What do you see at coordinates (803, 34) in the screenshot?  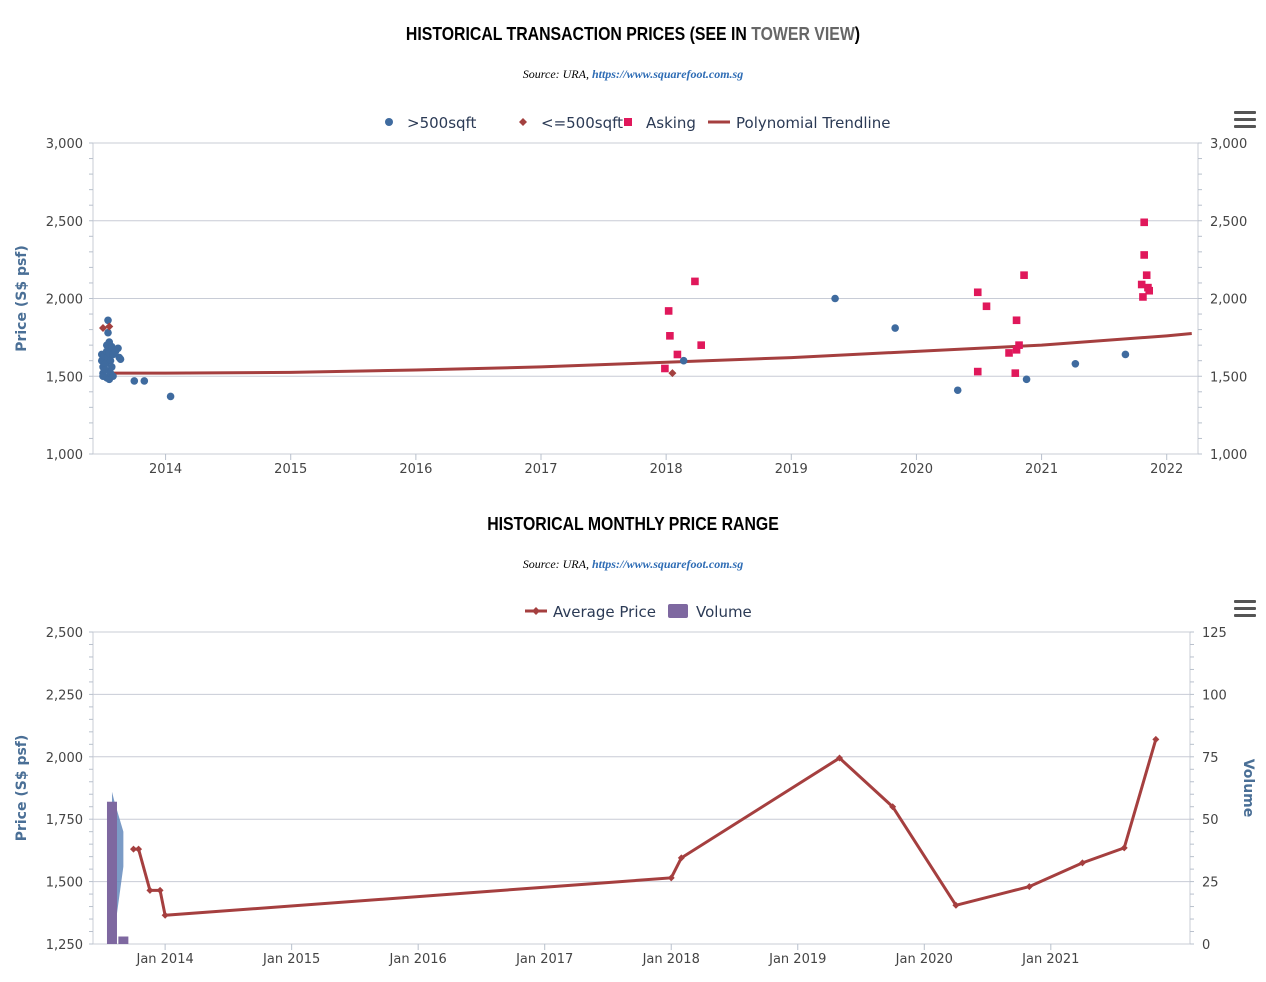 I see `tower-view-link: TOWER VIEW` at bounding box center [803, 34].